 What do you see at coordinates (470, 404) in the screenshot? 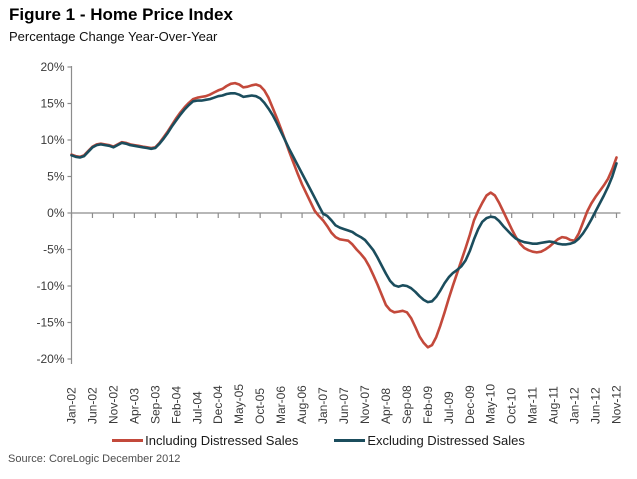
I see `x-axis-tick-label: Dec-09` at bounding box center [470, 404].